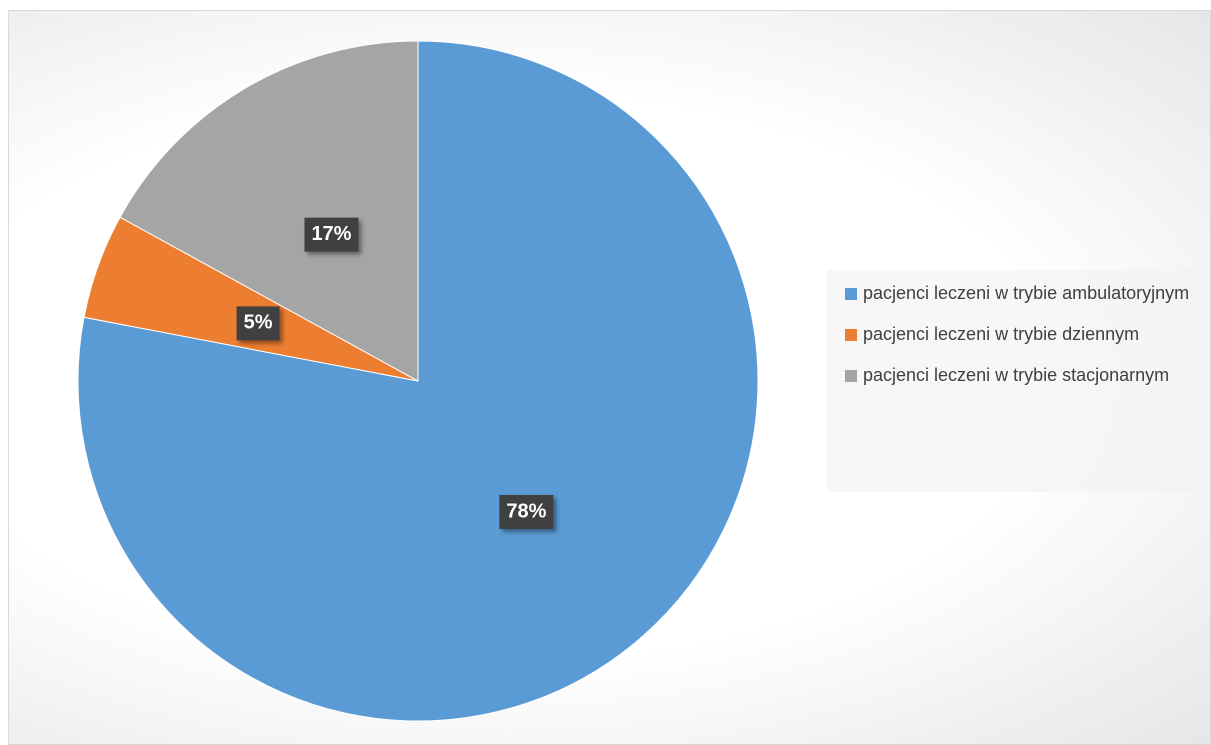 The image size is (1211, 745). I want to click on legend-item: pacjenci leczeni w trybie dziennym, so click(1023, 334).